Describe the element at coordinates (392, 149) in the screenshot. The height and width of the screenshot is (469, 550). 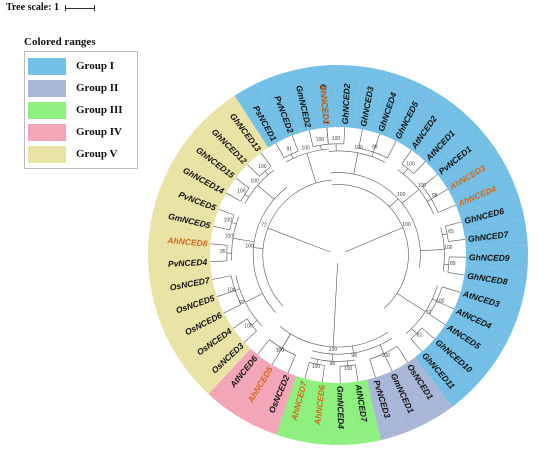
I see `branch-ghnced5` at that location.